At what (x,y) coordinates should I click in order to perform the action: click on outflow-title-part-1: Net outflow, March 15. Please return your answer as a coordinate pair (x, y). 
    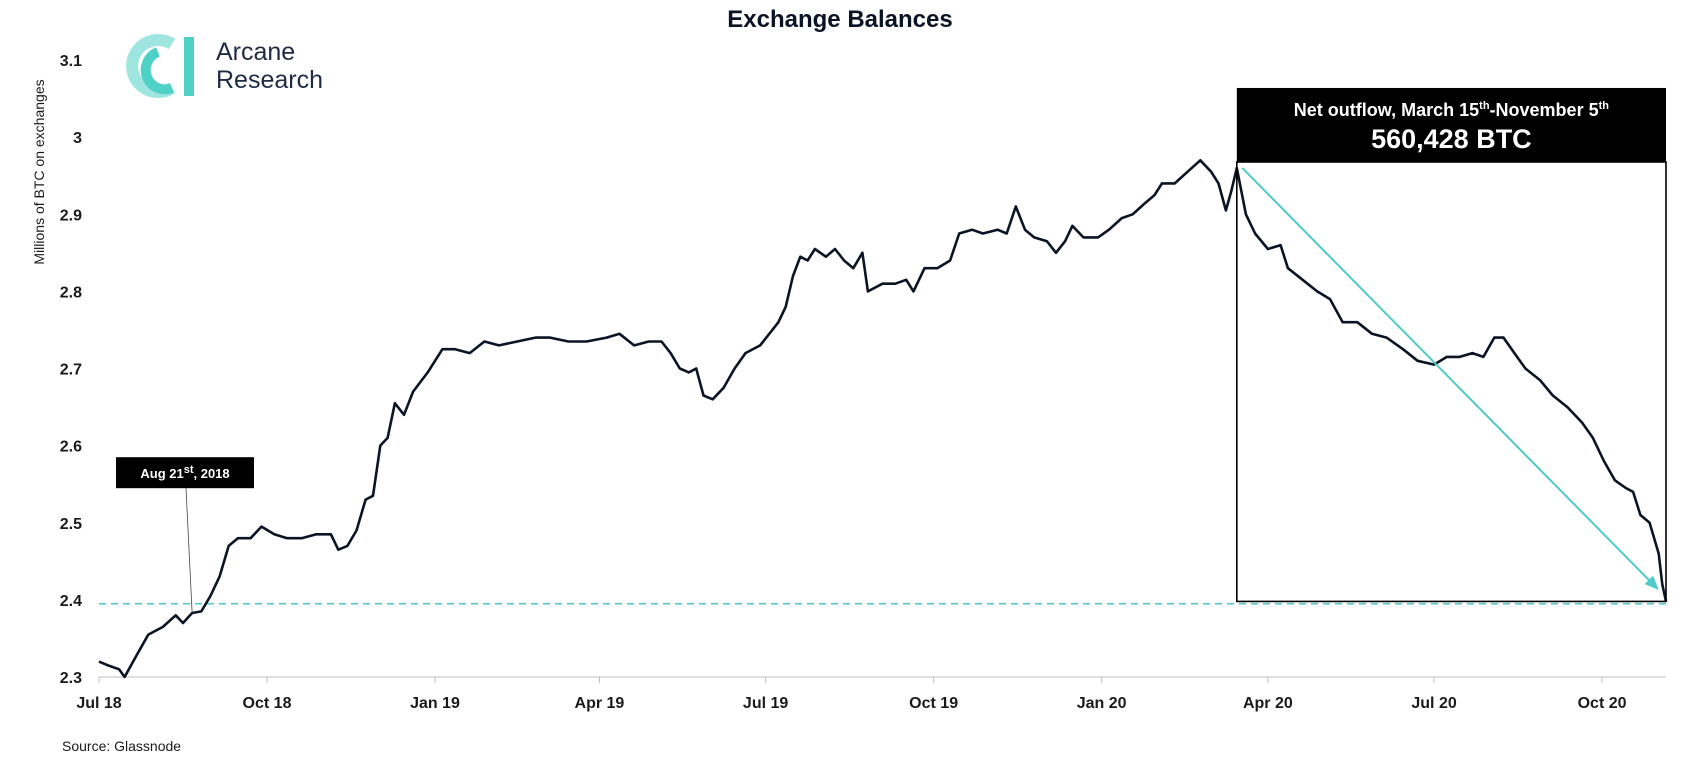
    Looking at the image, I should click on (1386, 110).